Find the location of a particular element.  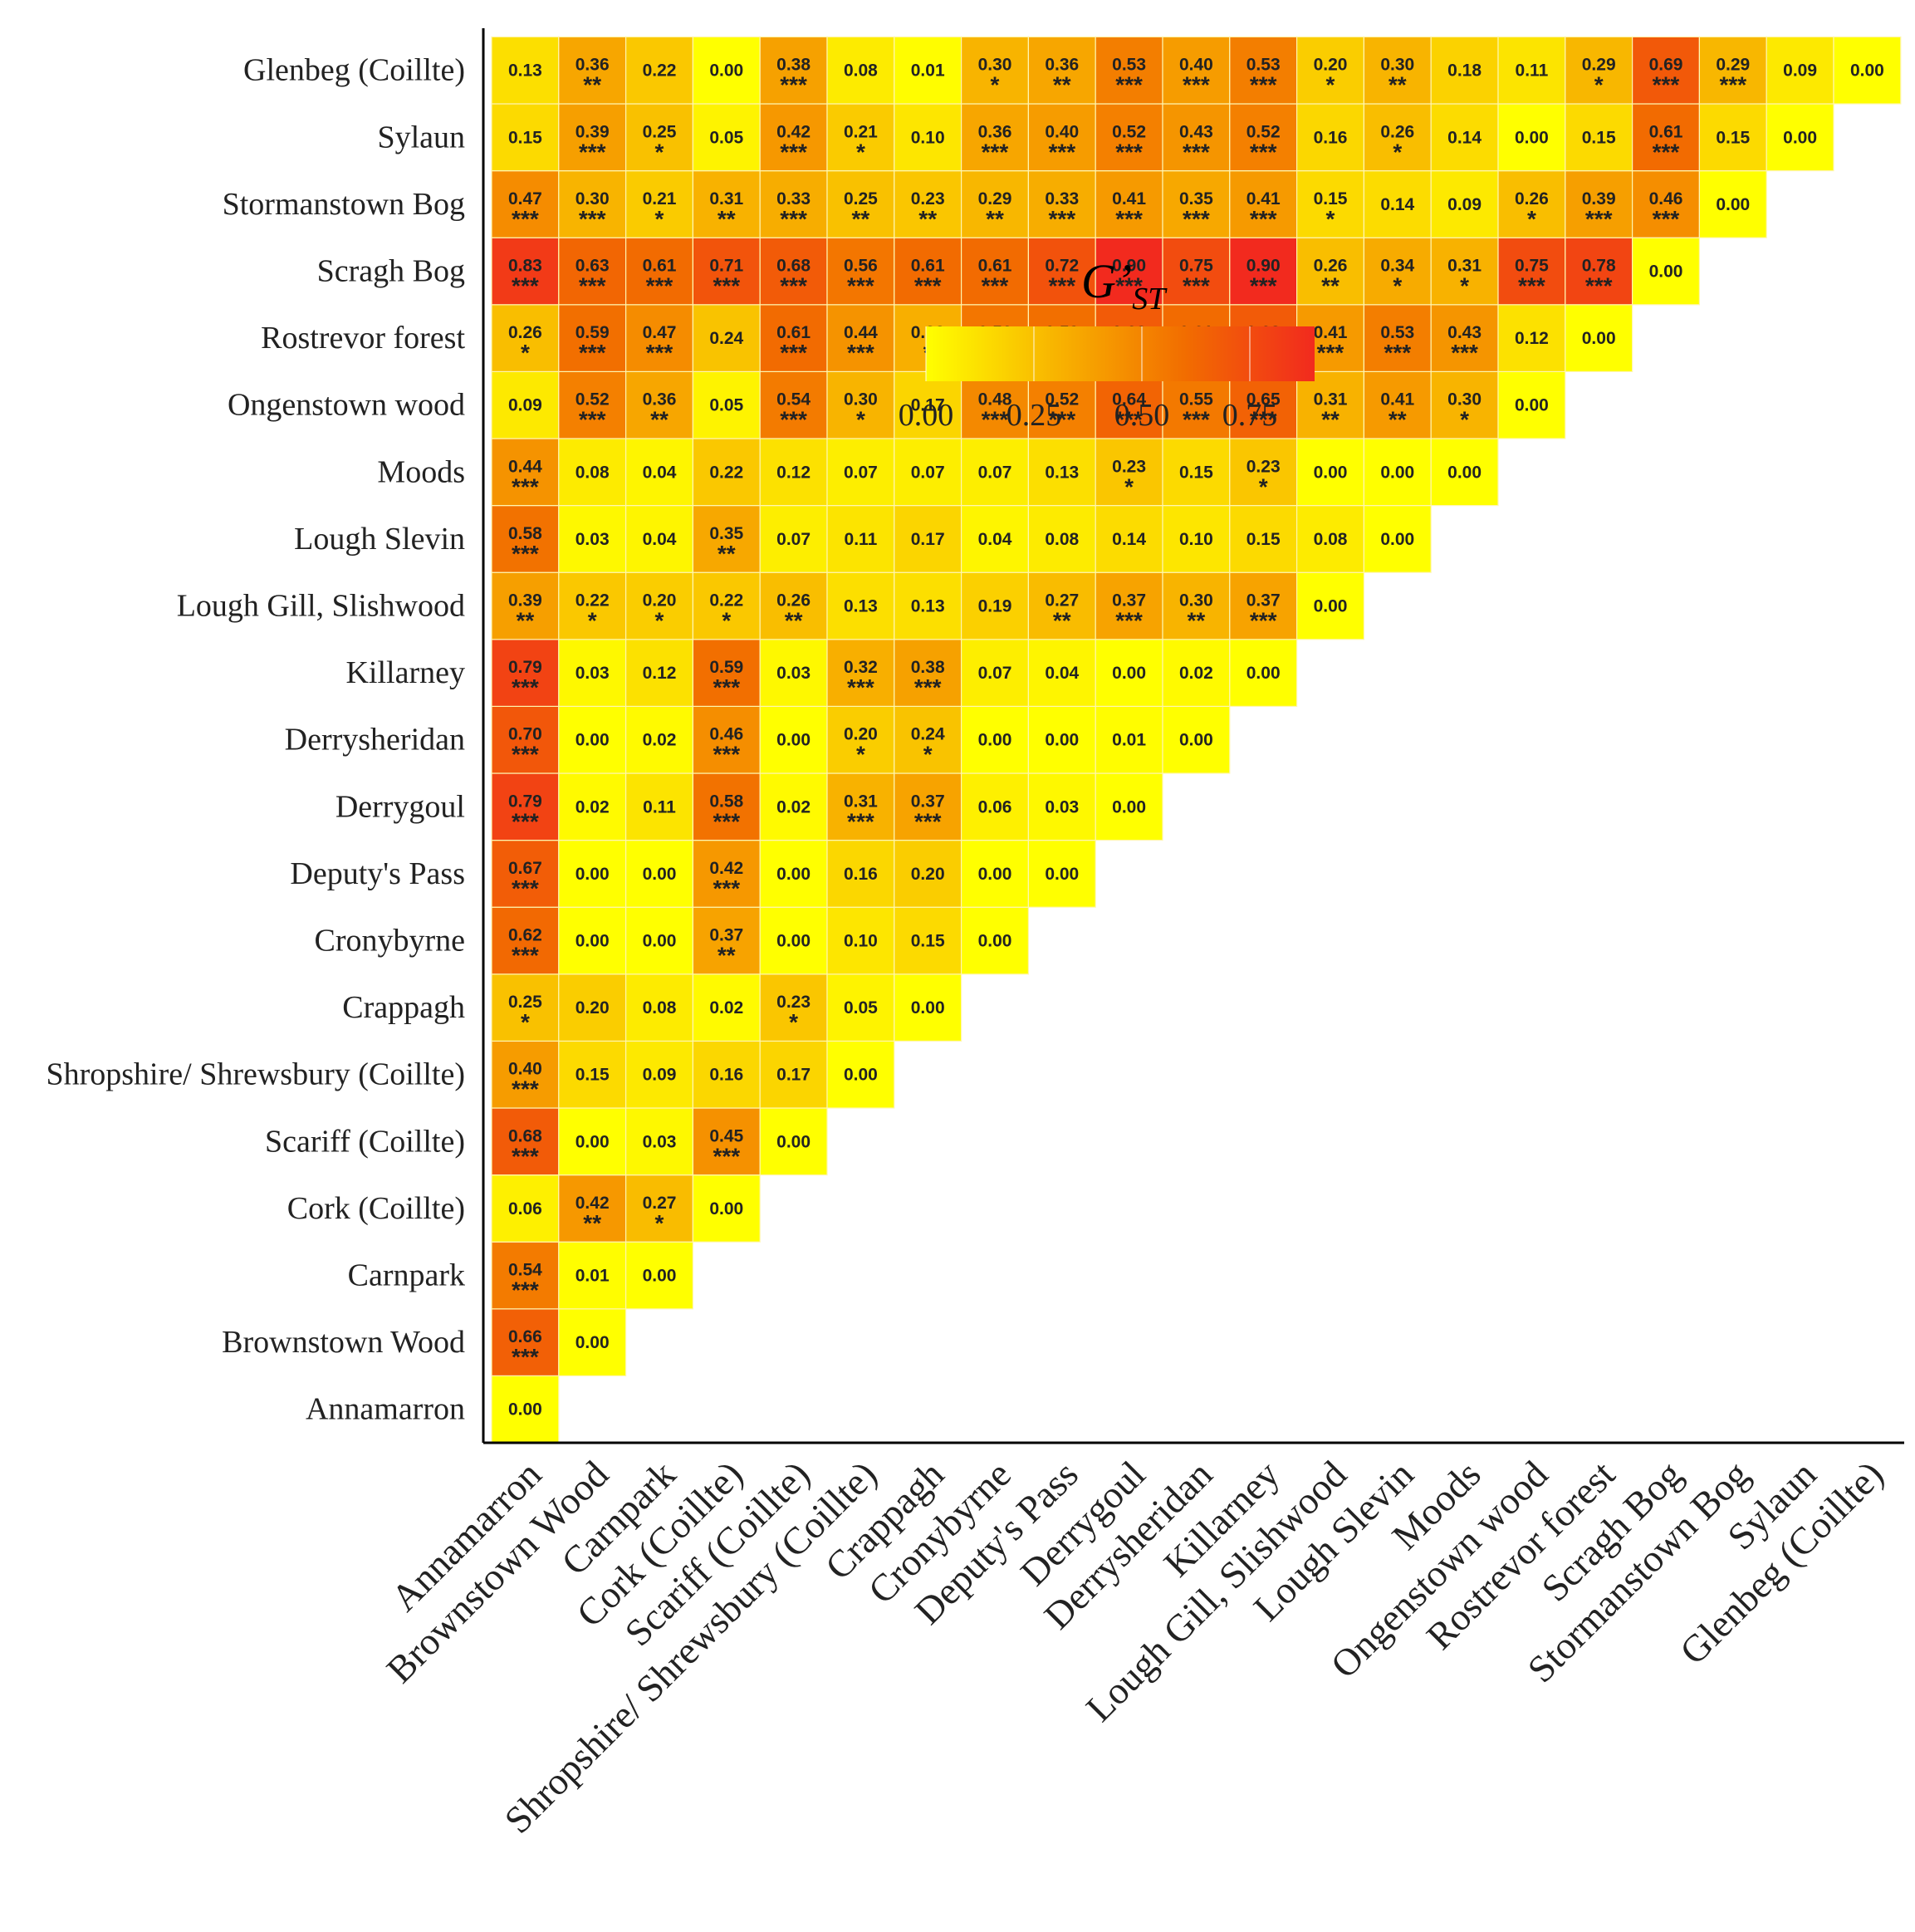

cell-value: 0.10 is located at coordinates (1196, 539).